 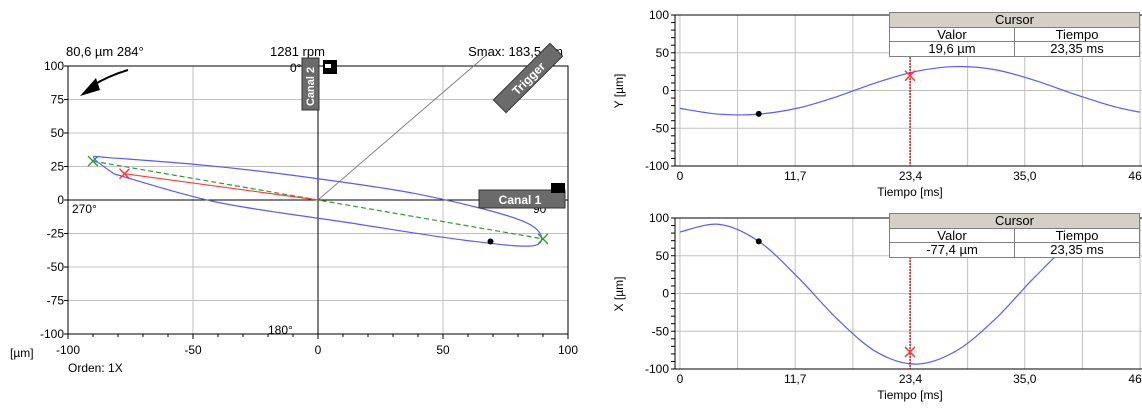 What do you see at coordinates (758, 113) in the screenshot?
I see `y-keyphasor-dot` at bounding box center [758, 113].